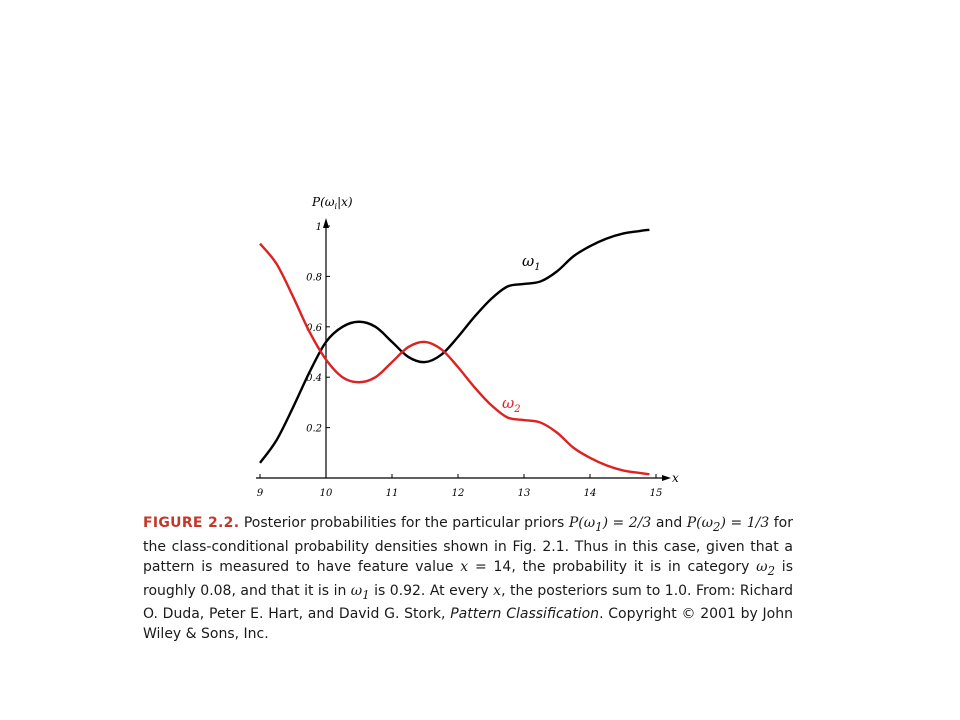 This screenshot has height=720, width=960. I want to click on x-tick-label: 11, so click(392, 493).